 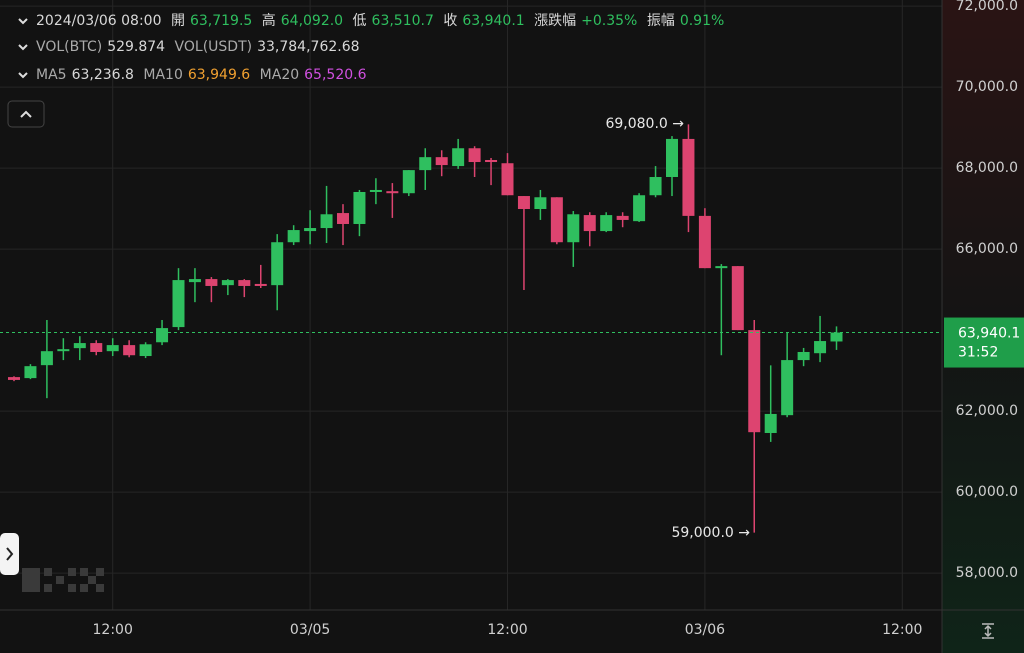 I want to click on label: MA10, so click(x=163, y=75).